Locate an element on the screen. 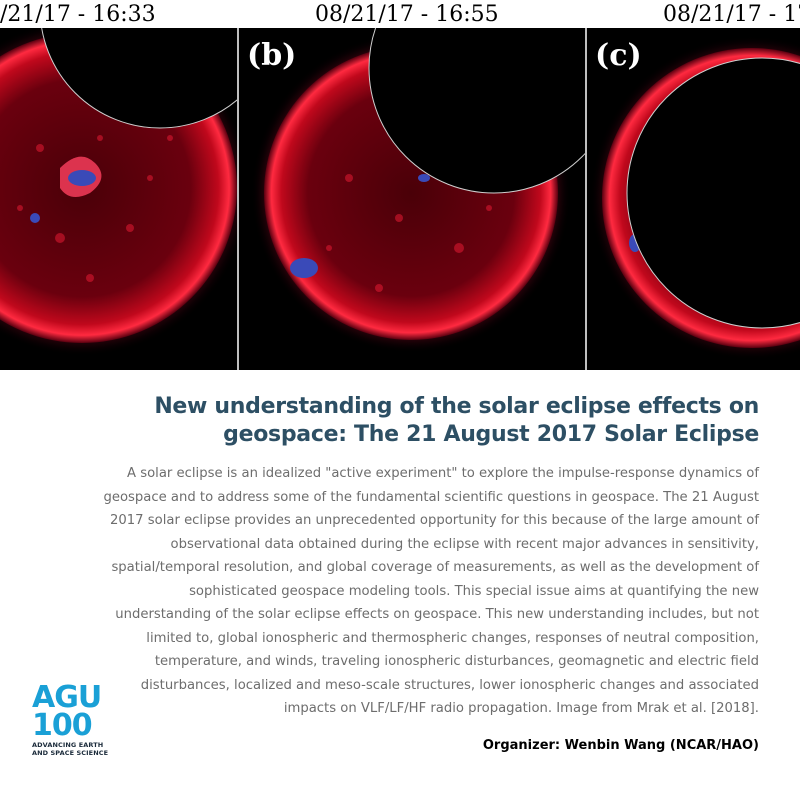  panel-letter-b: (b) is located at coordinates (272, 55).